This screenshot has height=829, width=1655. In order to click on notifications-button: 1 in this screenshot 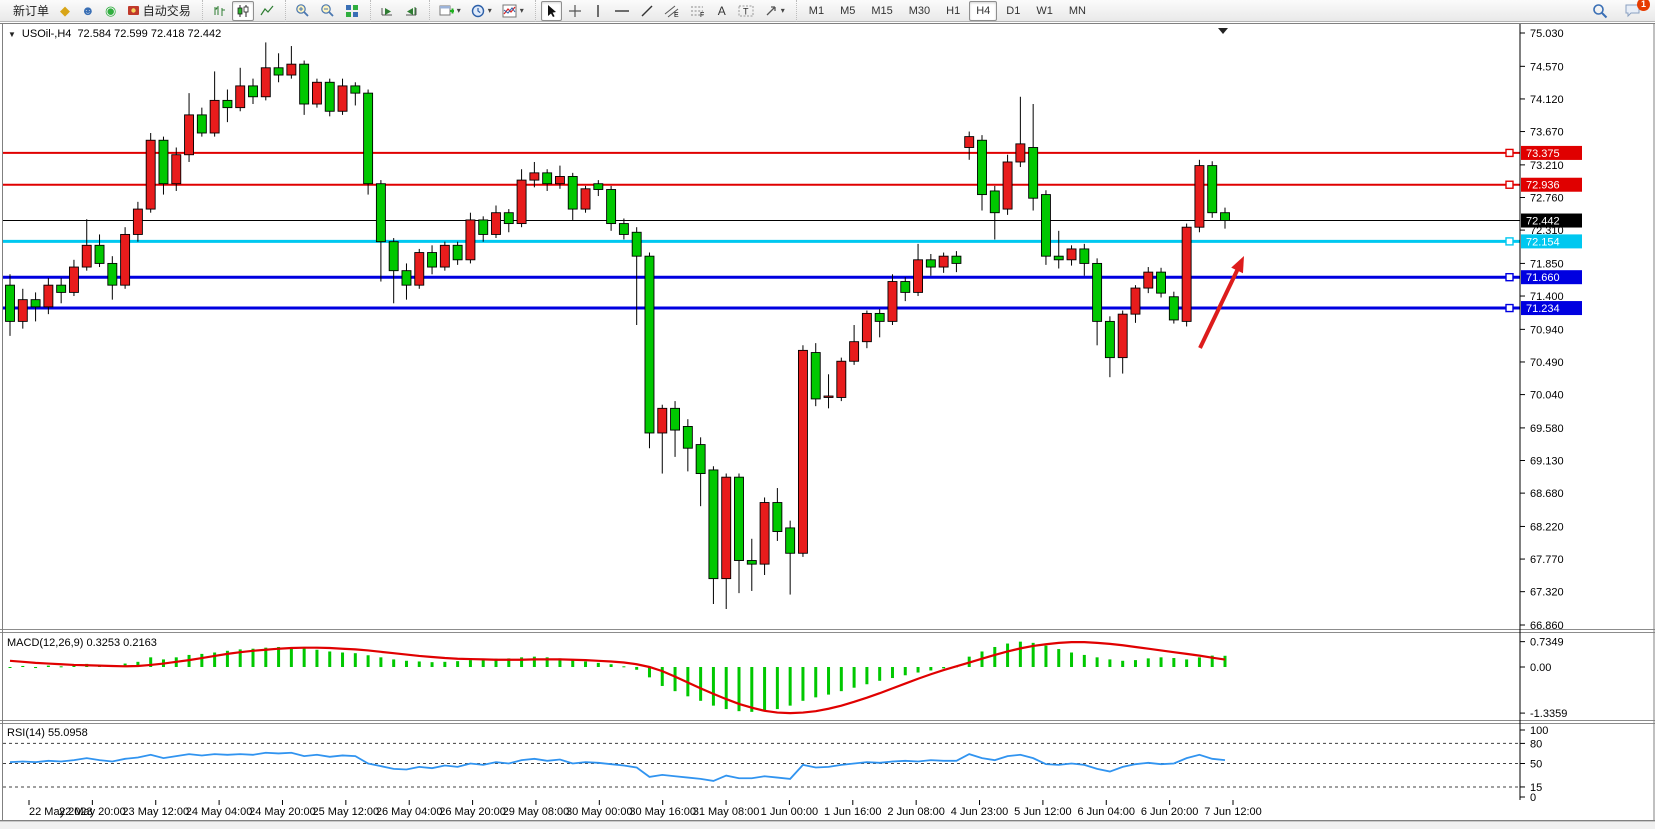, I will do `click(1635, 10)`.